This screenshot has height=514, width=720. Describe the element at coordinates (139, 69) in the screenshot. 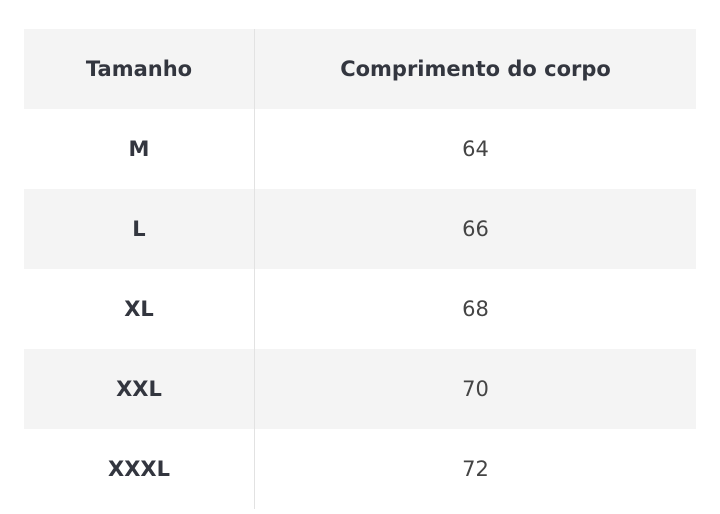

I see `header-size: Tamanho` at that location.